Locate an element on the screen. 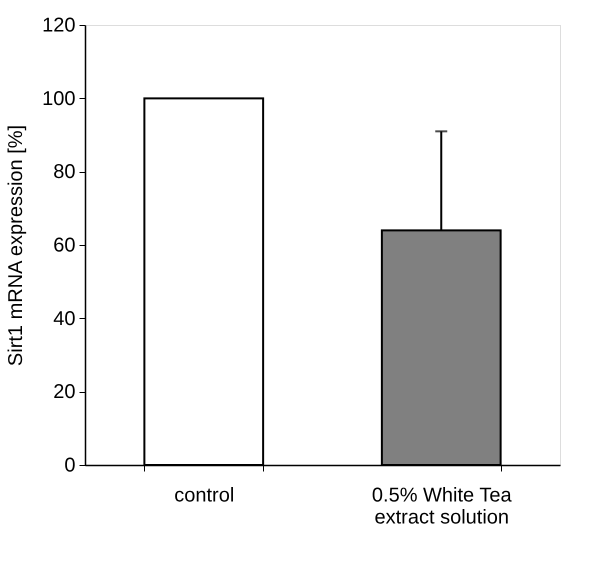 Image resolution: width=605 pixels, height=579 pixels. y-tick-label: 60 is located at coordinates (64, 245).